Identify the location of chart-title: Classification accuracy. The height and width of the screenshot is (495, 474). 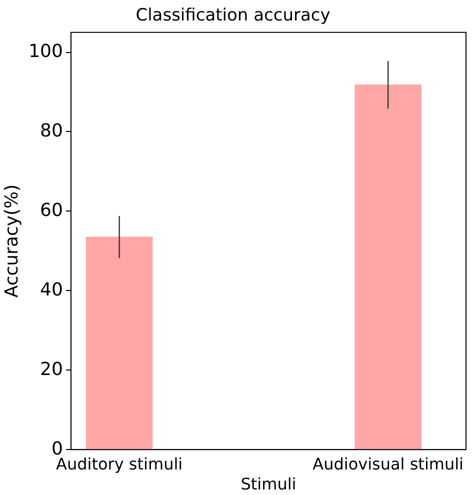
(233, 16).